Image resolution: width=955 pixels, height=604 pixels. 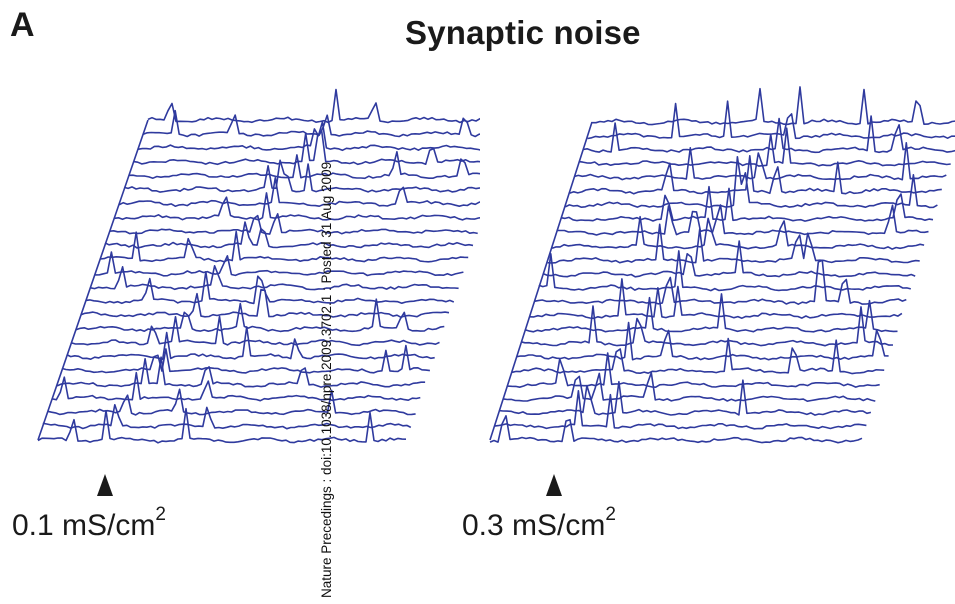 I want to click on conductance-value: 0.3 mS/cm, so click(x=534, y=525).